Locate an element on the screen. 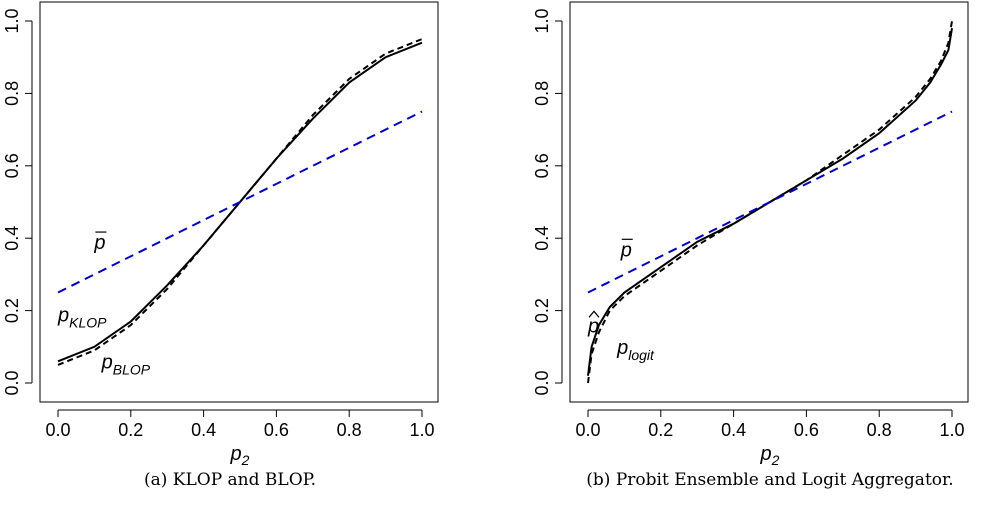  series-annotation: plogit is located at coordinates (635, 350).